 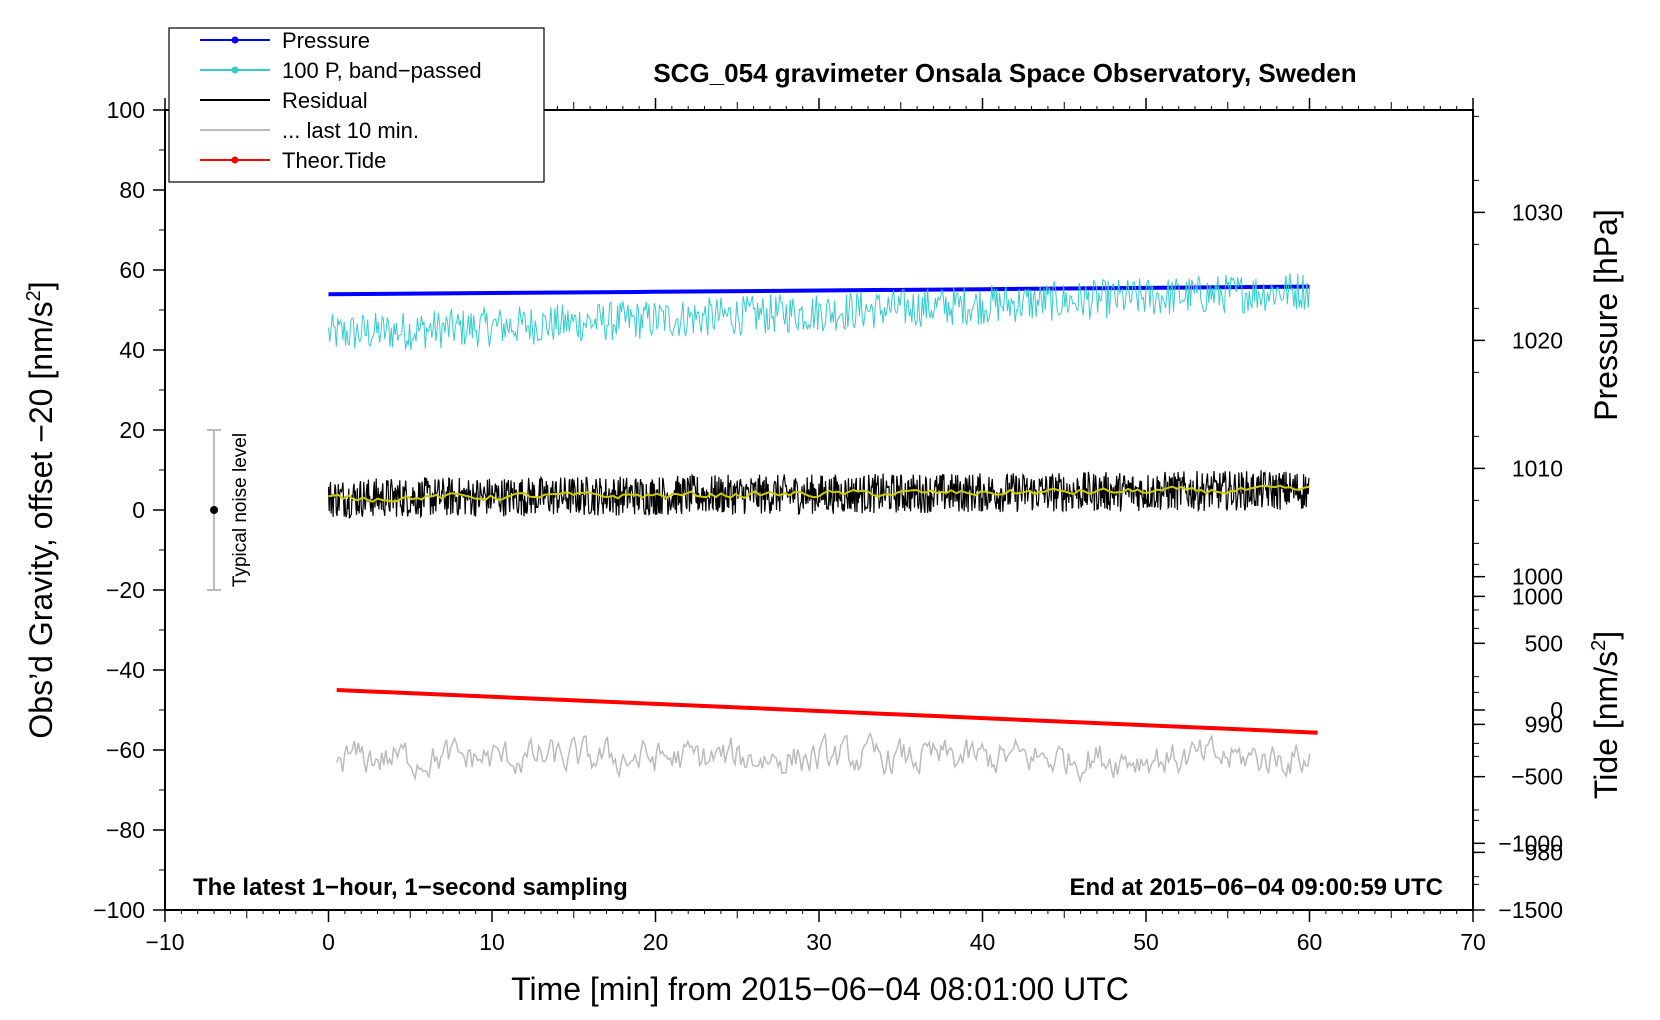 What do you see at coordinates (819, 312) in the screenshot?
I see `series-band-passed` at bounding box center [819, 312].